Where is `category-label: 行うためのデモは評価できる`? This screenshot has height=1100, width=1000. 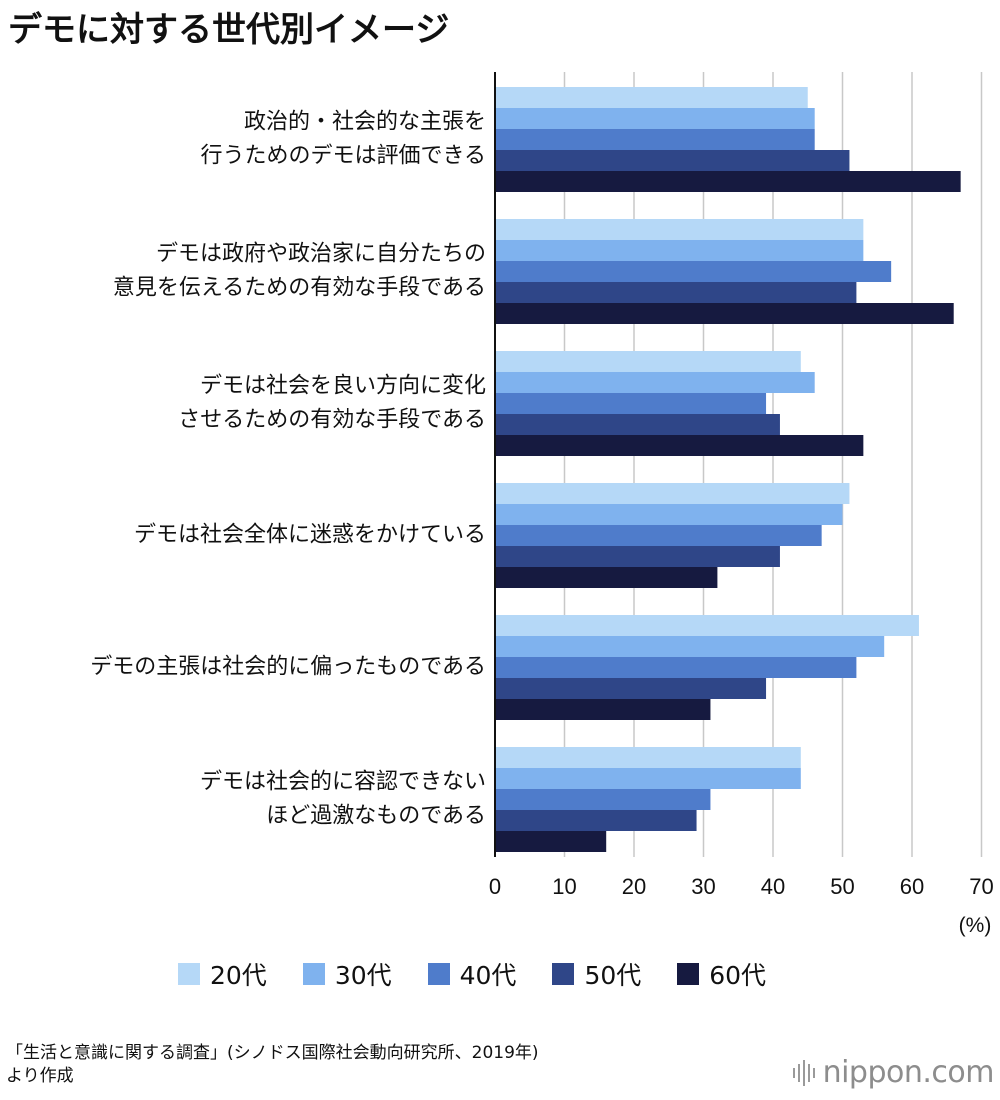 category-label: 行うためのデモは評価できる is located at coordinates (343, 156).